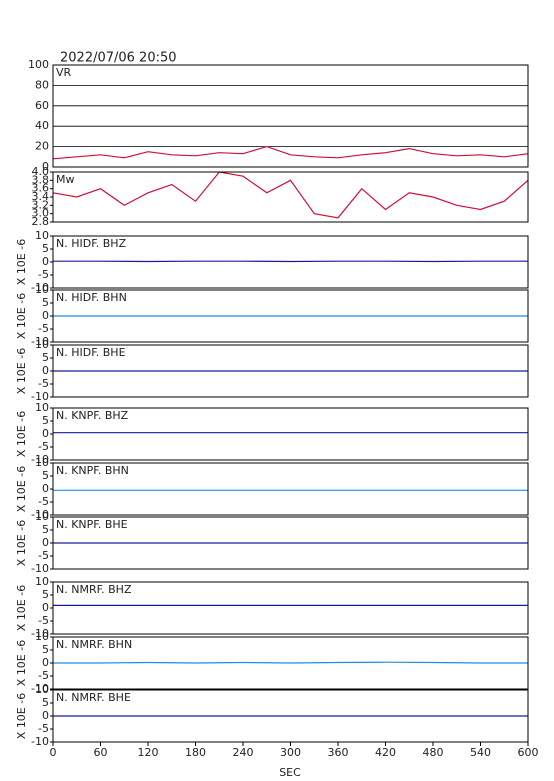 The height and width of the screenshot is (781, 554). Describe the element at coordinates (41, 179) in the screenshot. I see `y-tick-label: 3.8` at that location.